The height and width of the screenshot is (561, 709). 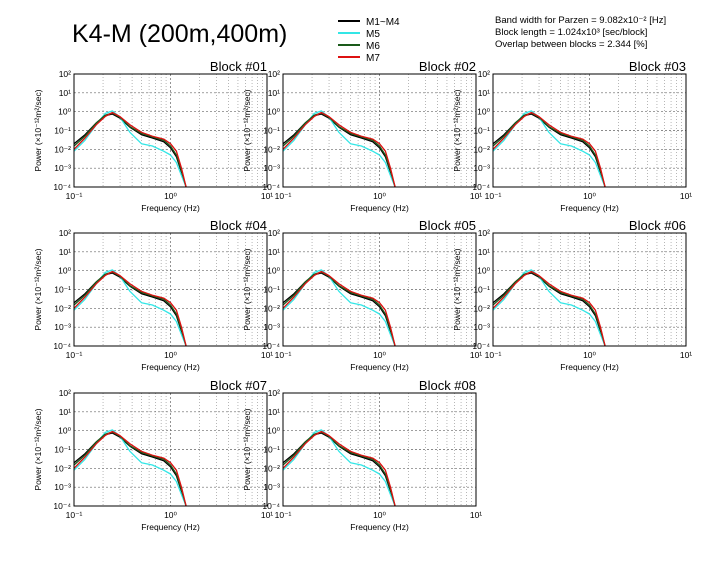 I want to click on legend-label-m5: M5, so click(x=373, y=34).